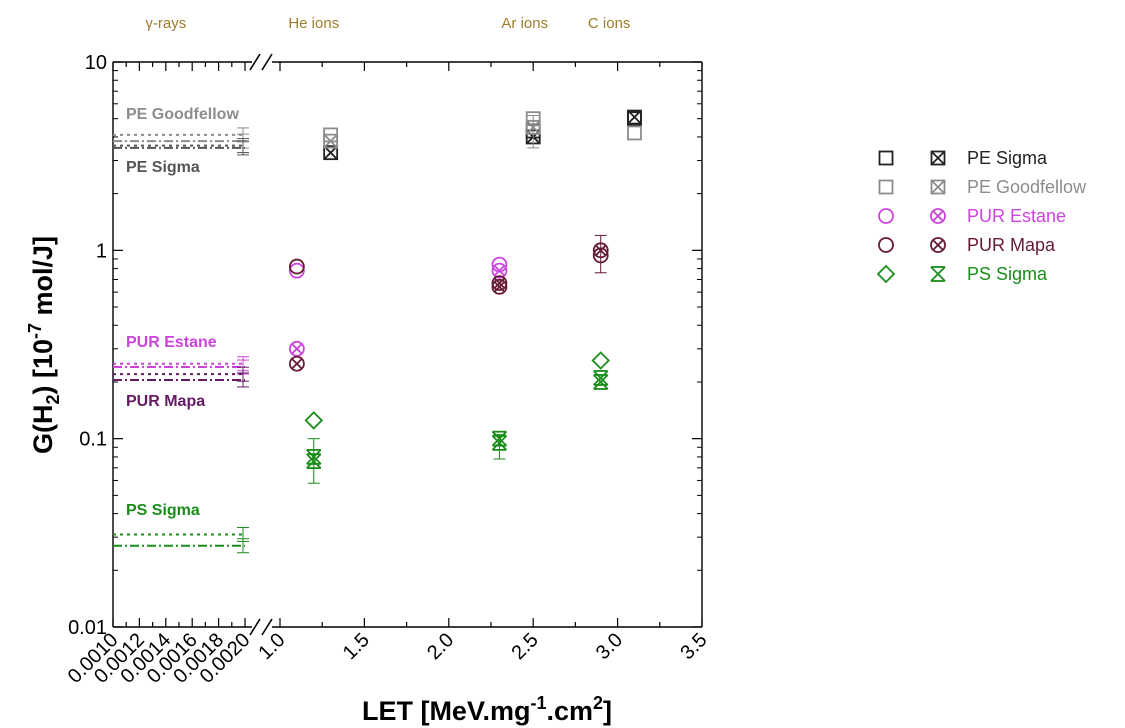 The height and width of the screenshot is (728, 1125). I want to click on series-pur-estane, so click(398, 306).